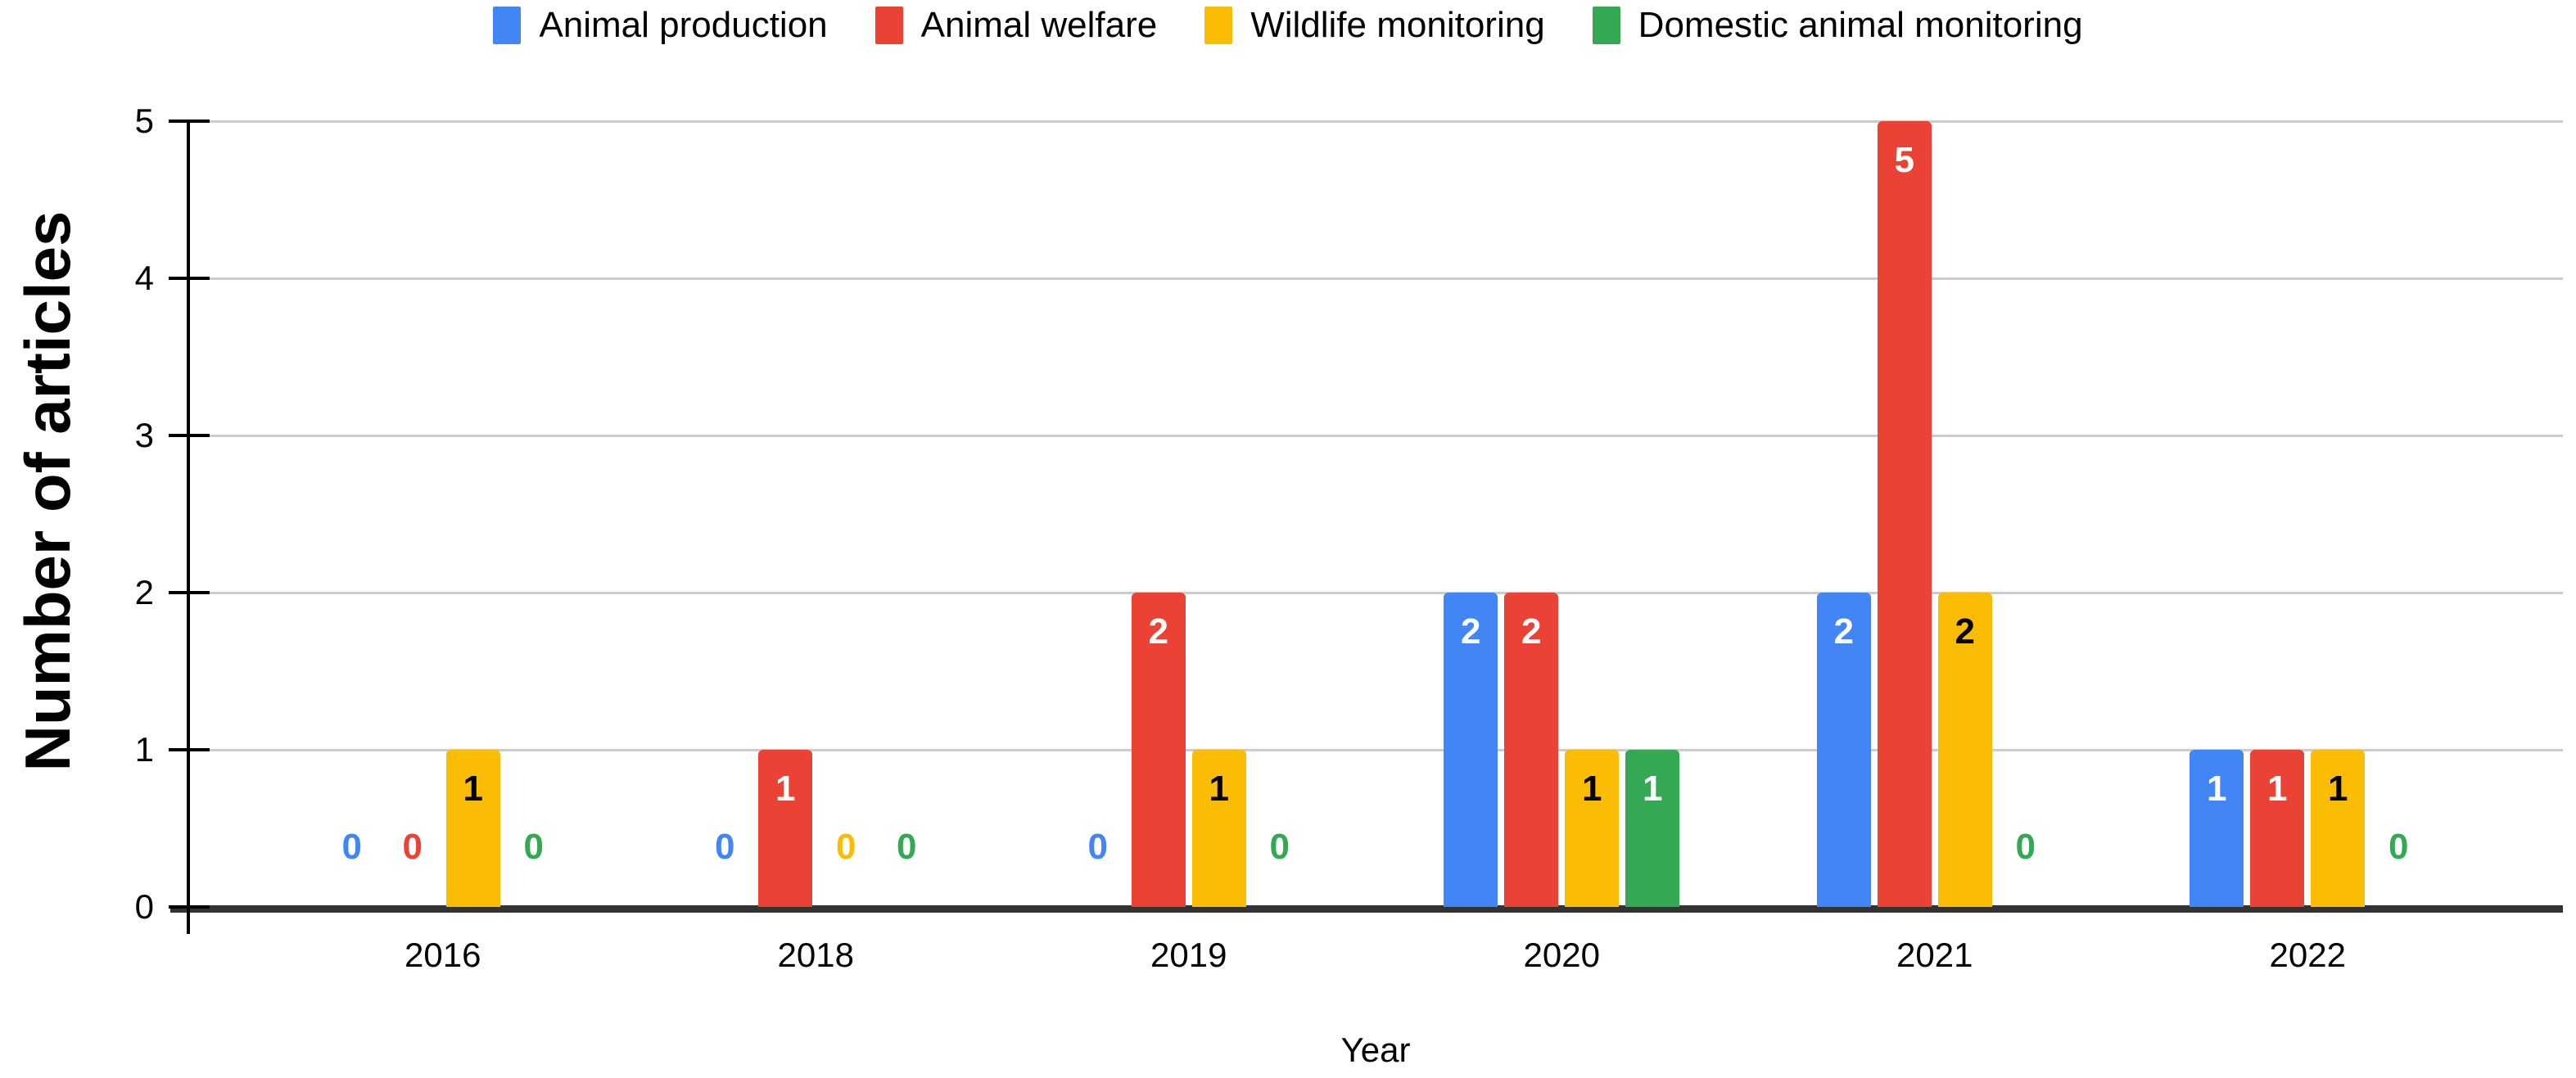 The width and height of the screenshot is (2576, 1078). What do you see at coordinates (144, 592) in the screenshot?
I see `y-tick-label: 2` at bounding box center [144, 592].